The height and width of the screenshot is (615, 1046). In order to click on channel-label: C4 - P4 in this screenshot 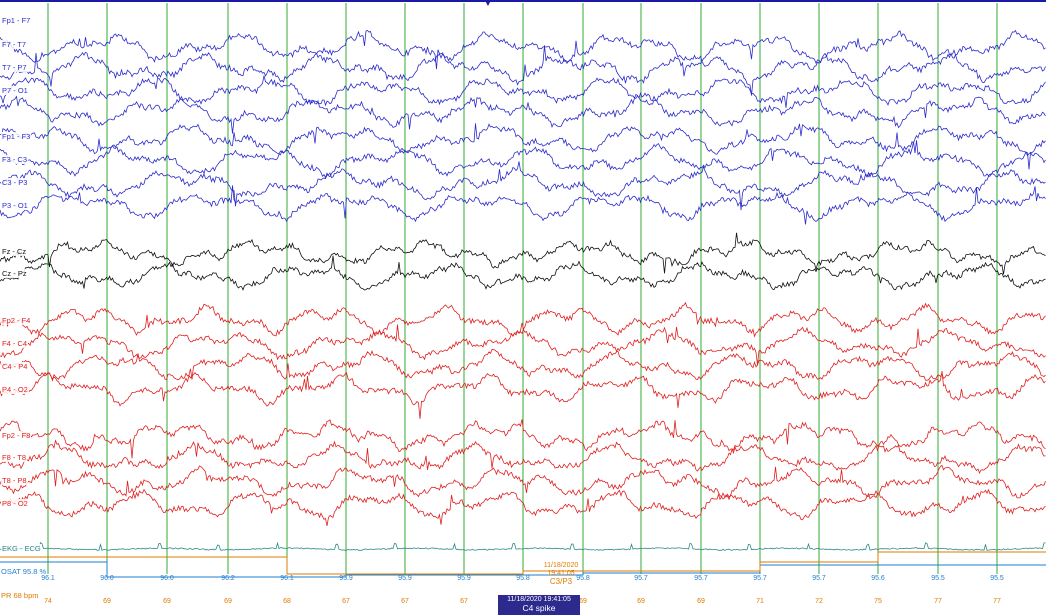, I will do `click(15, 366)`.